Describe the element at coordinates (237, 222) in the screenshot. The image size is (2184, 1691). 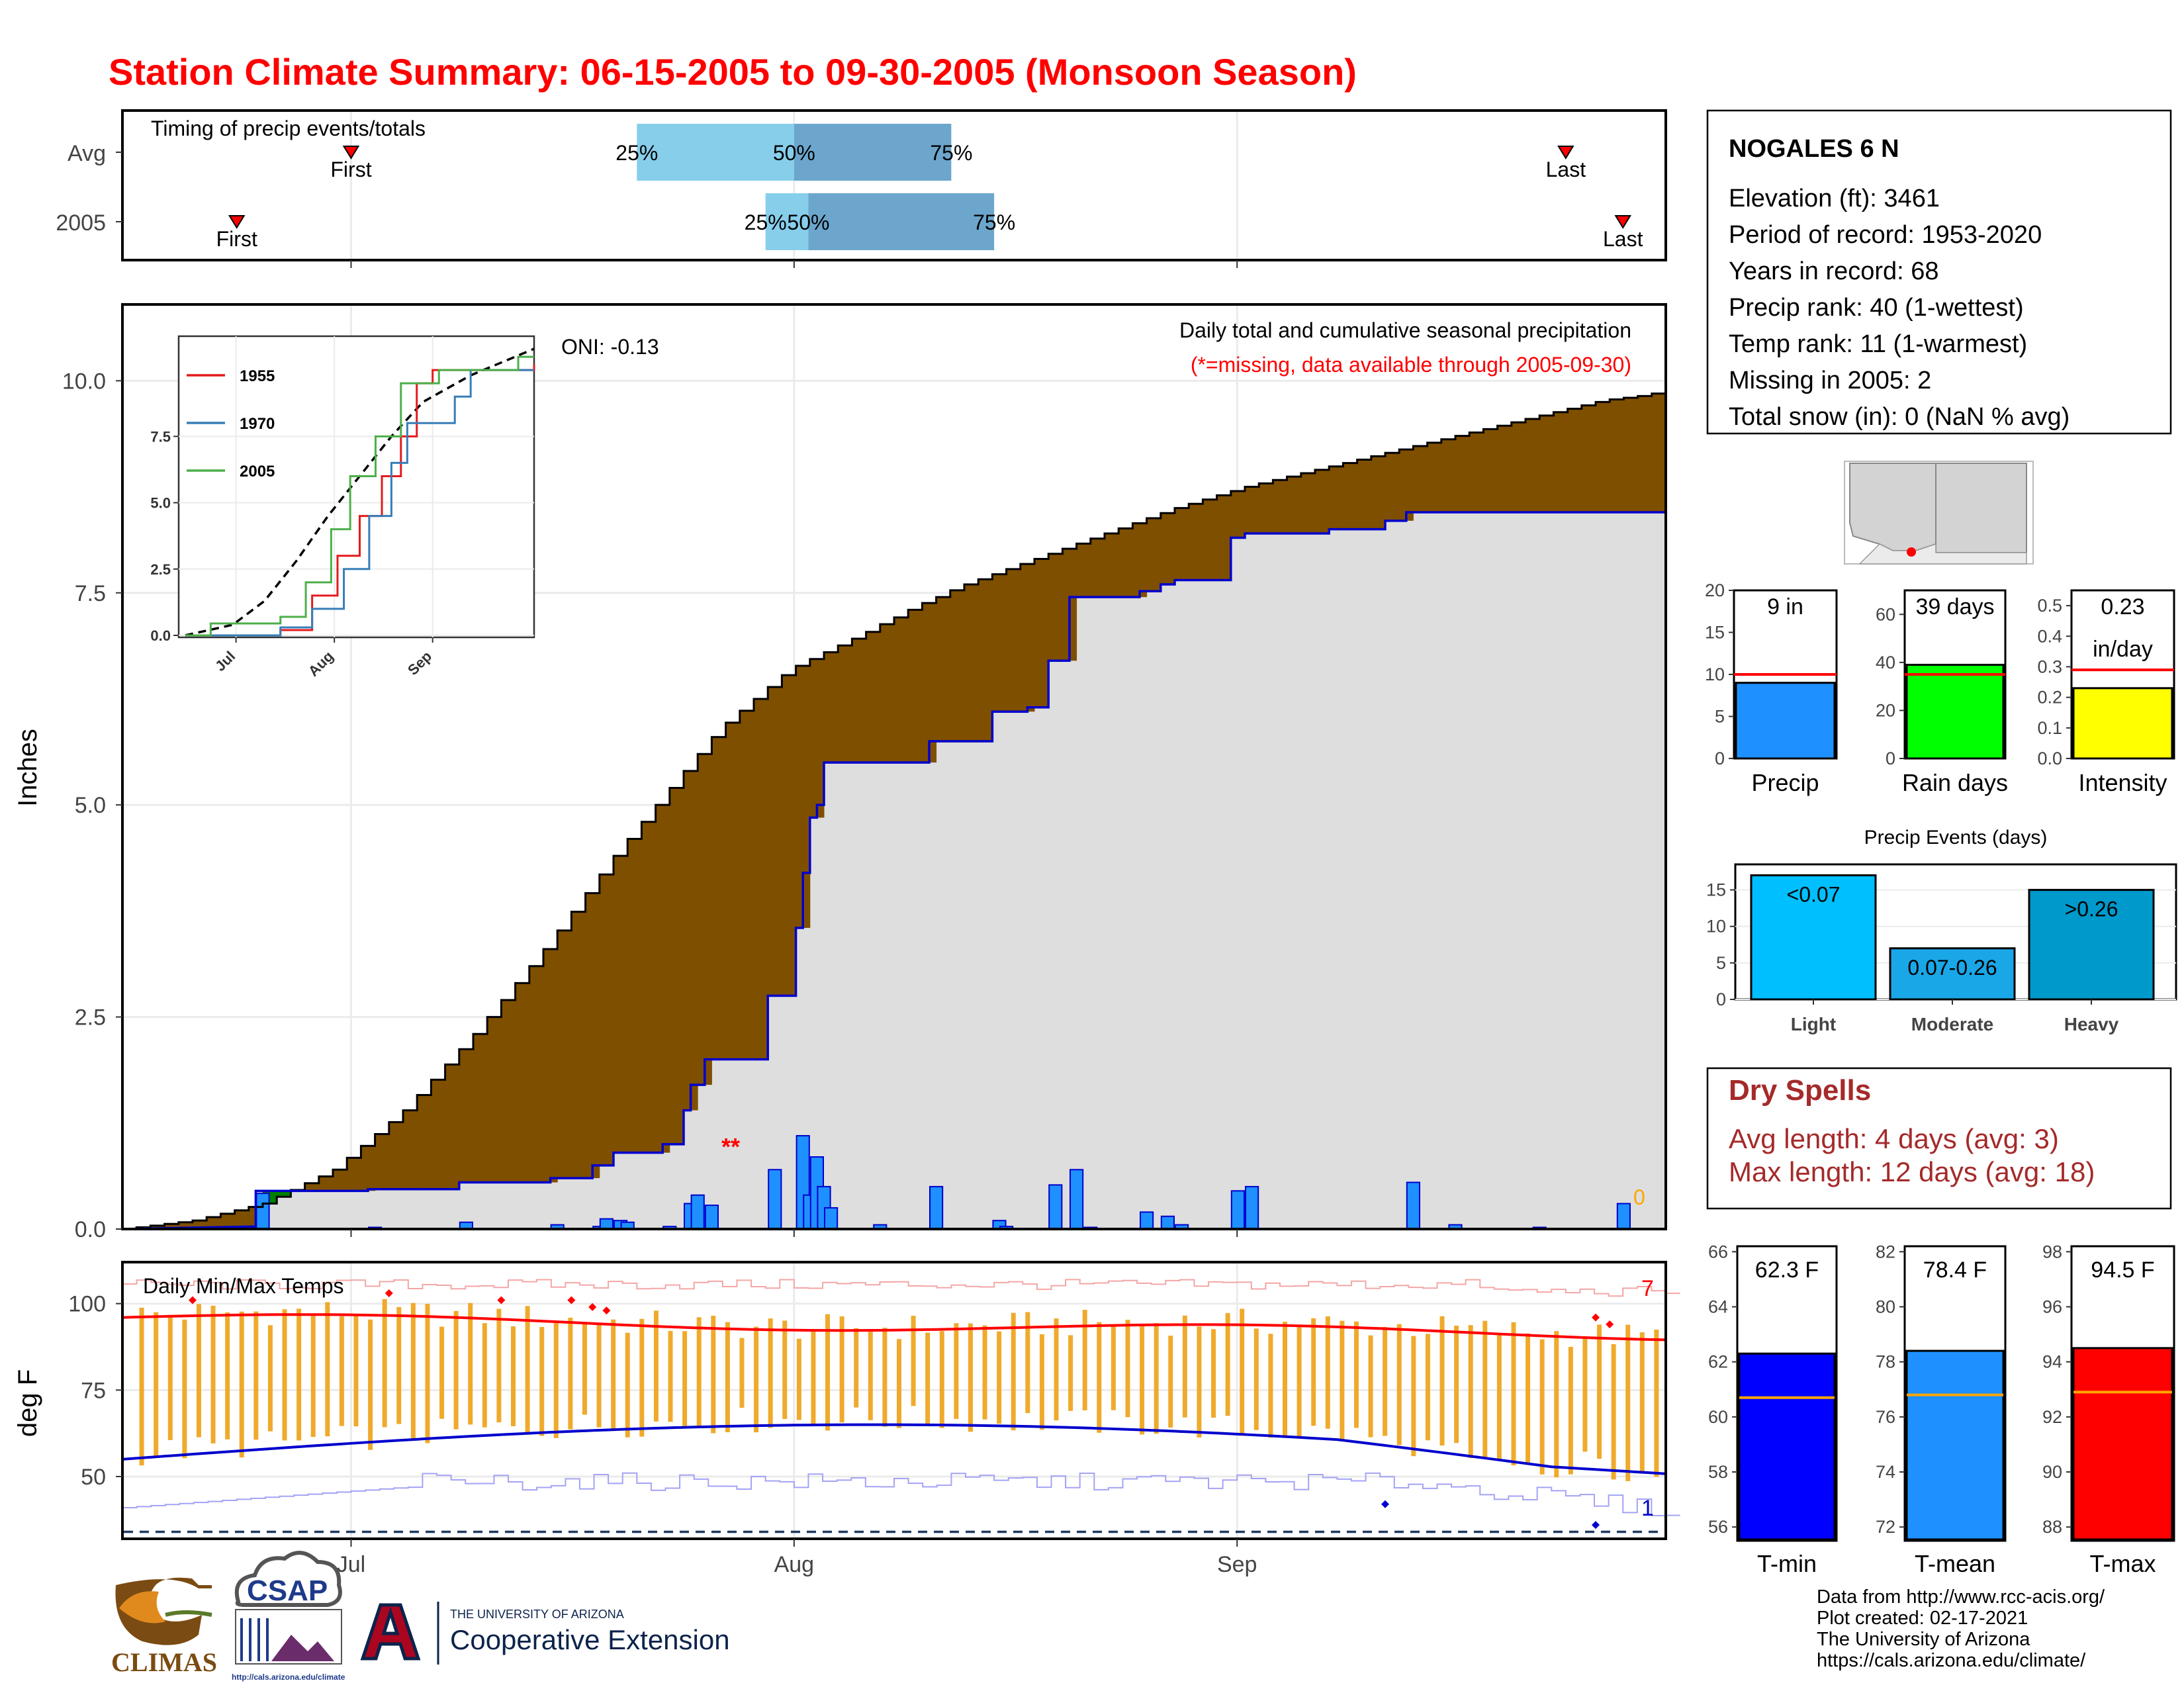
I see `first-event-marker` at that location.